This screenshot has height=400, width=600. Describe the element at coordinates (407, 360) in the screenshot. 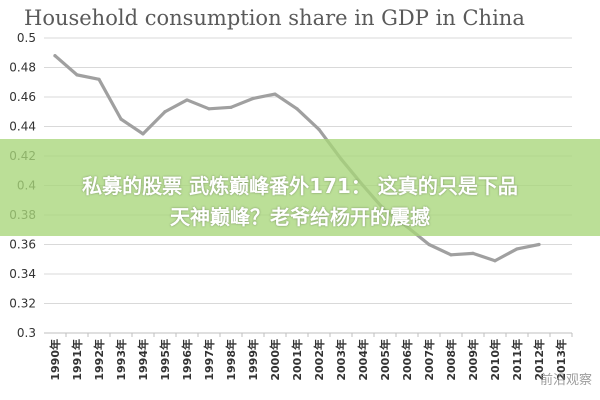

I see `x-tick-label: 2006年` at that location.